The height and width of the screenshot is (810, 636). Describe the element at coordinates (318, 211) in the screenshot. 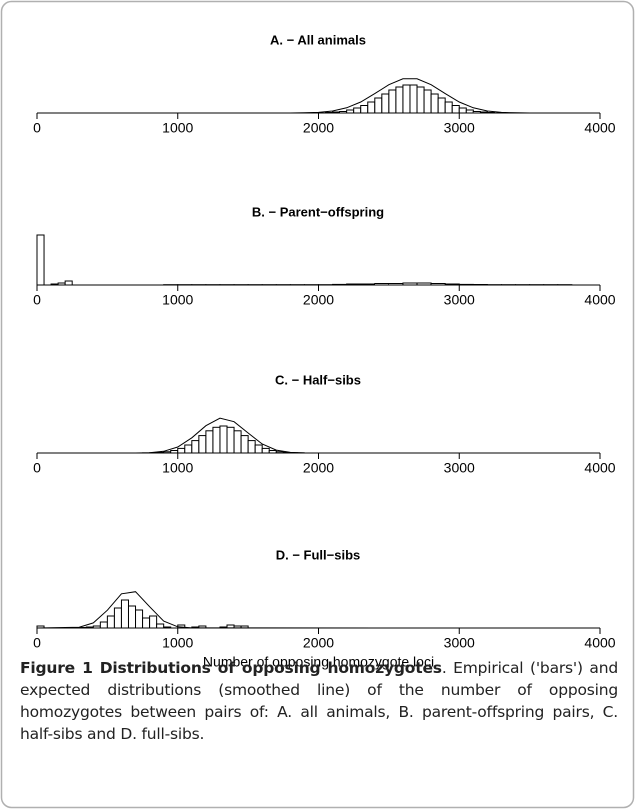

I see `panel-title: B. − Parent−offspring` at that location.